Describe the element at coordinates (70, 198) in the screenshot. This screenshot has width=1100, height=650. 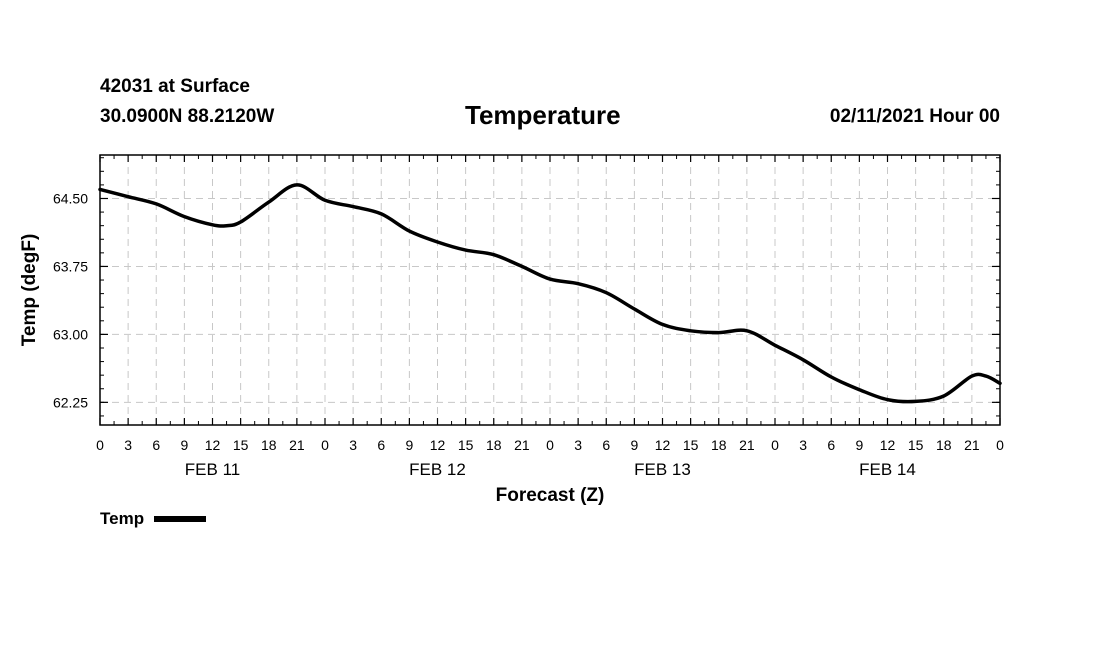
I see `y-tick-label: 64.50` at that location.